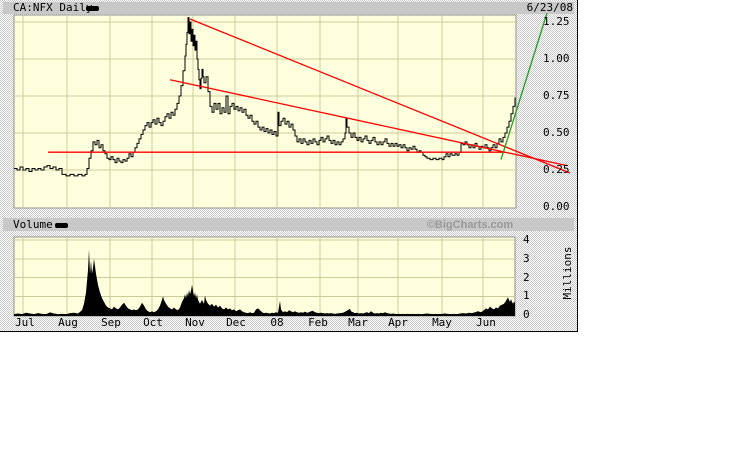 This screenshot has width=738, height=475. What do you see at coordinates (318, 322) in the screenshot?
I see `month-tick-label: Feb` at bounding box center [318, 322].